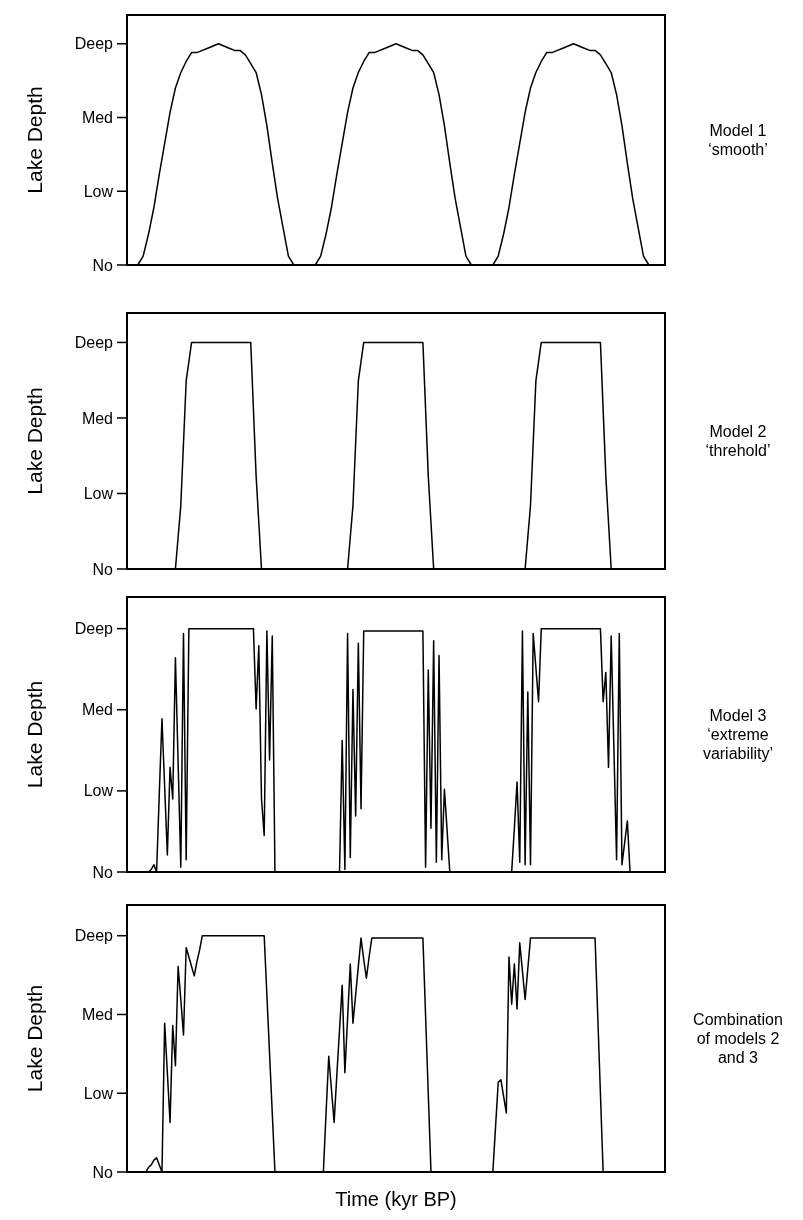  What do you see at coordinates (738, 735) in the screenshot?
I see `text: Model 3 ‘extreme variability’` at bounding box center [738, 735].